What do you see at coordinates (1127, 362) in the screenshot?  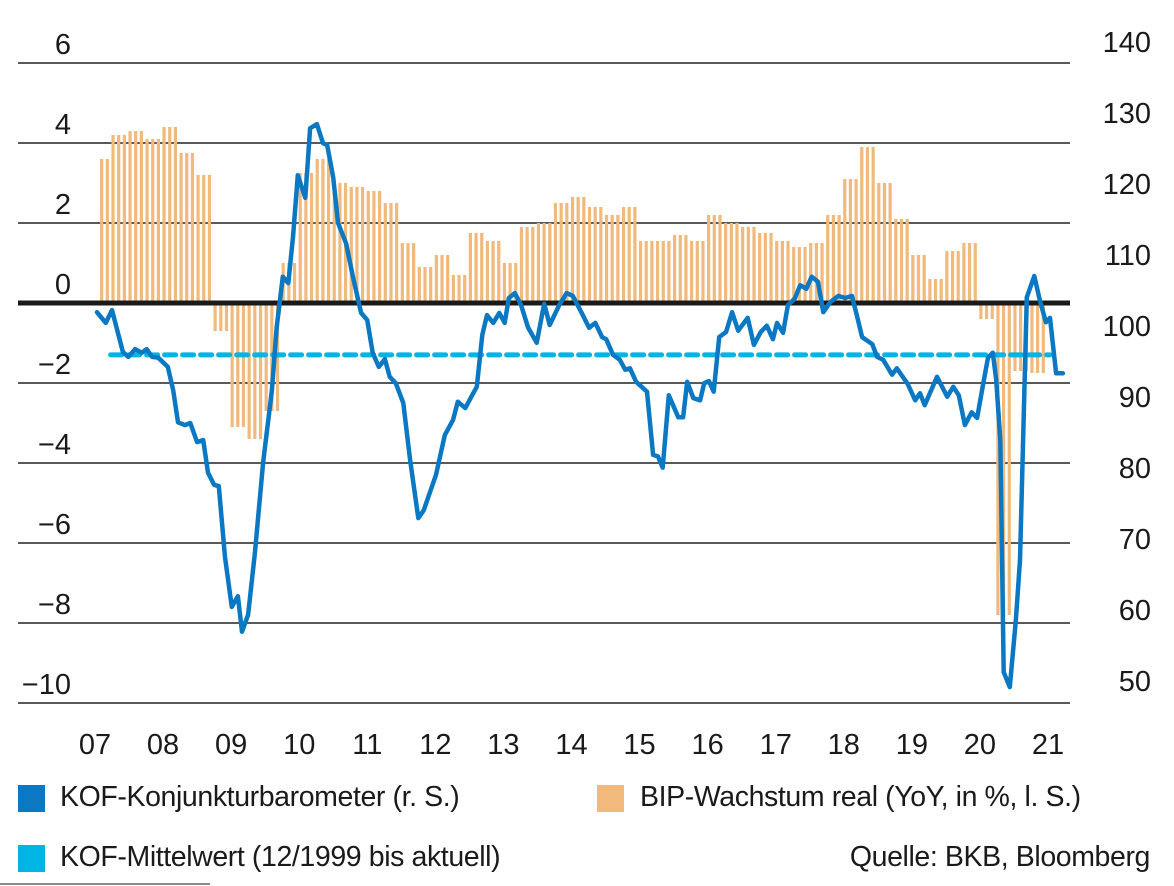 I see `y-axis-right: 140 130 120 110 100 90 80 70 60 50` at bounding box center [1127, 362].